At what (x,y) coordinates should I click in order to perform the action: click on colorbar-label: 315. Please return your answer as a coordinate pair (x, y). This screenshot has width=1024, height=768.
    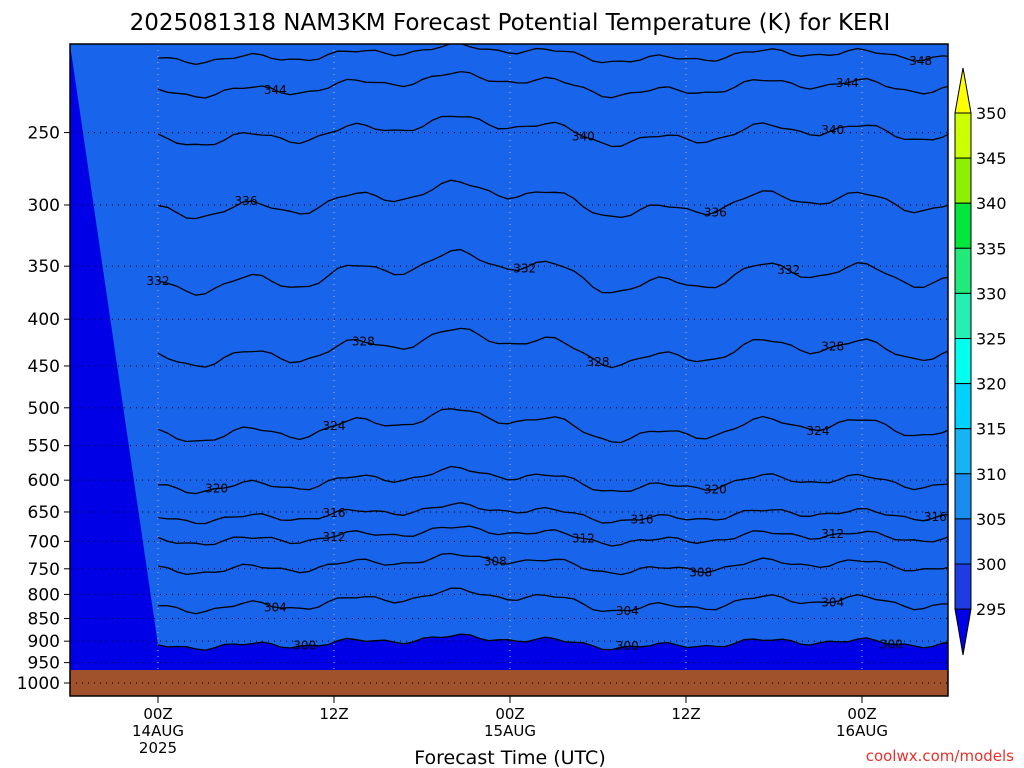
    Looking at the image, I should click on (991, 429).